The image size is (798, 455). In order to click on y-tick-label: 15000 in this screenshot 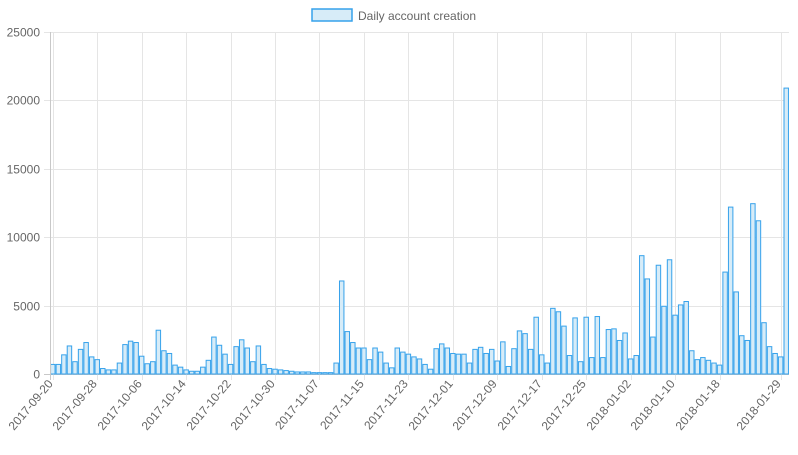, I will do `click(24, 170)`.